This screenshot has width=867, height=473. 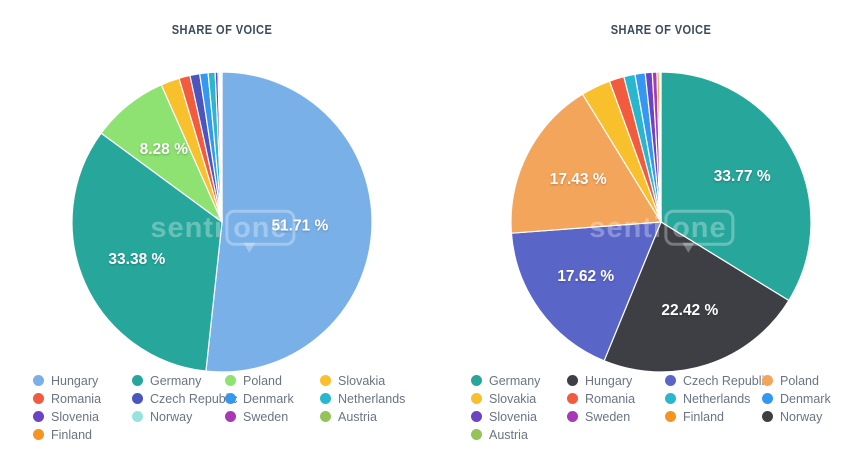 I want to click on chart-title-left: SHARE OF VOICE, so click(x=222, y=29).